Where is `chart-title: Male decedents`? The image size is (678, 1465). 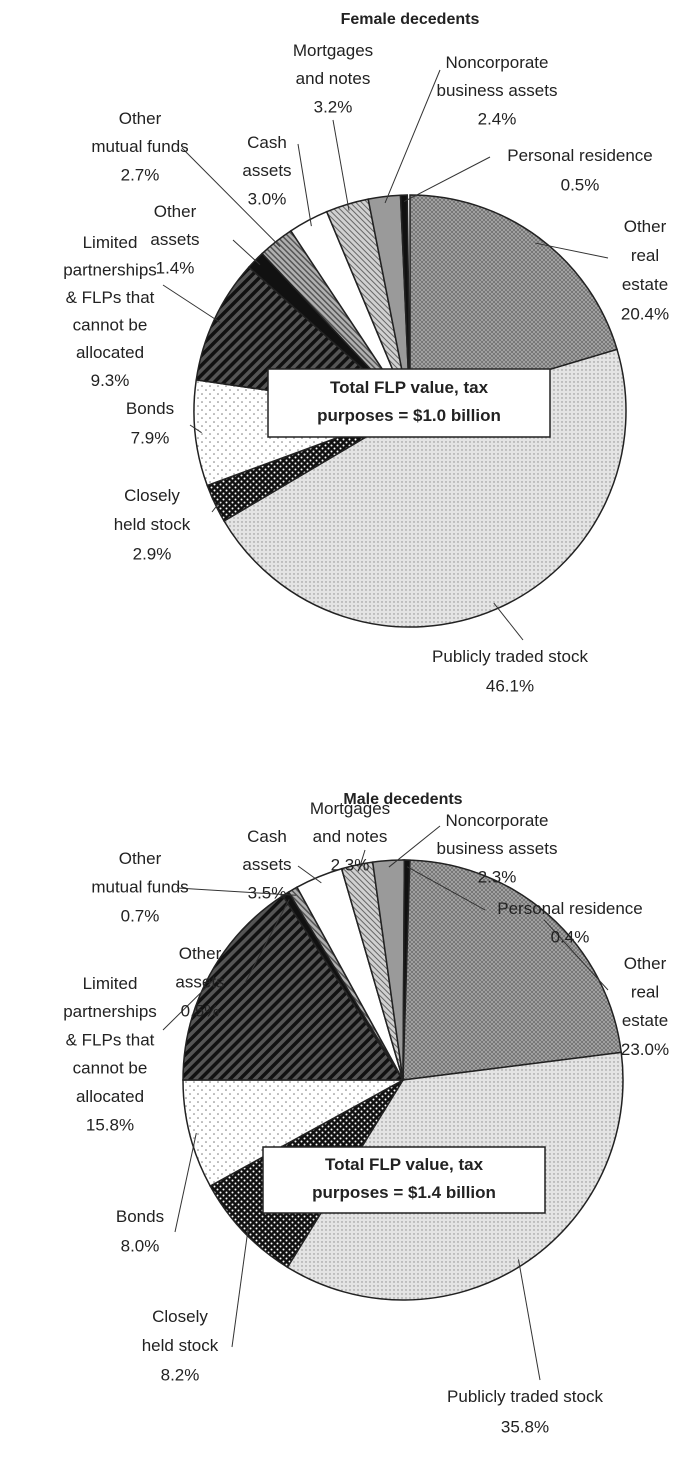
chart-title: Male decedents is located at coordinates (402, 799).